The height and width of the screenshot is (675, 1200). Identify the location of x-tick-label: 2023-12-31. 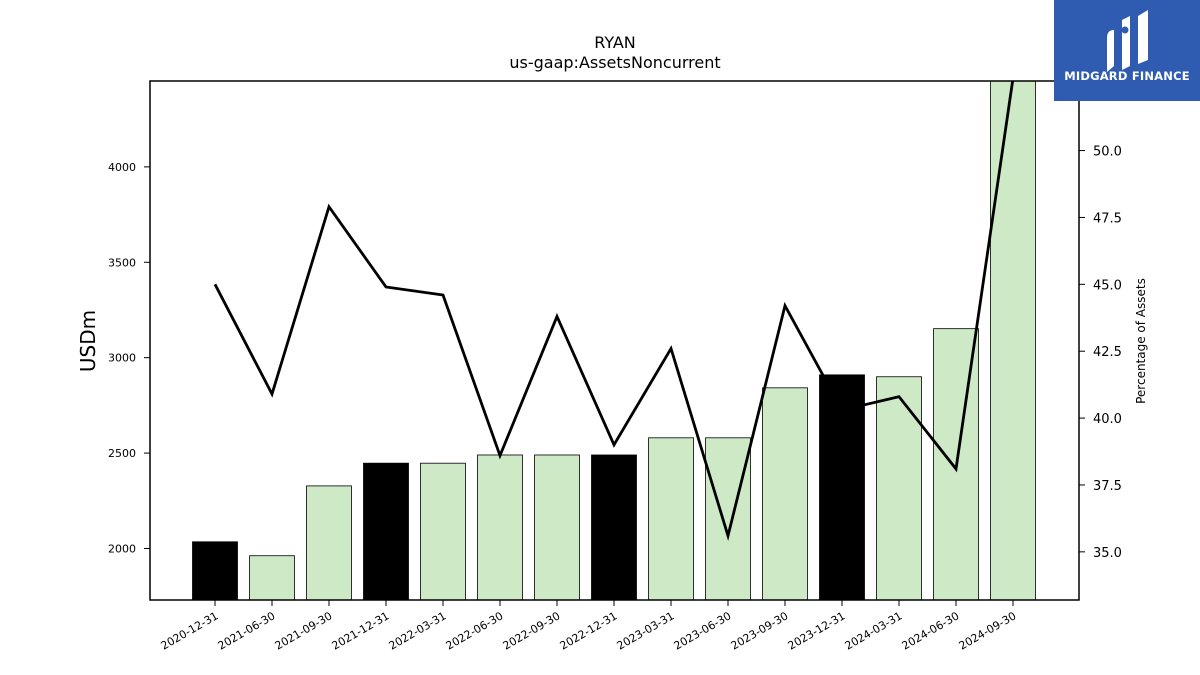
(817, 630).